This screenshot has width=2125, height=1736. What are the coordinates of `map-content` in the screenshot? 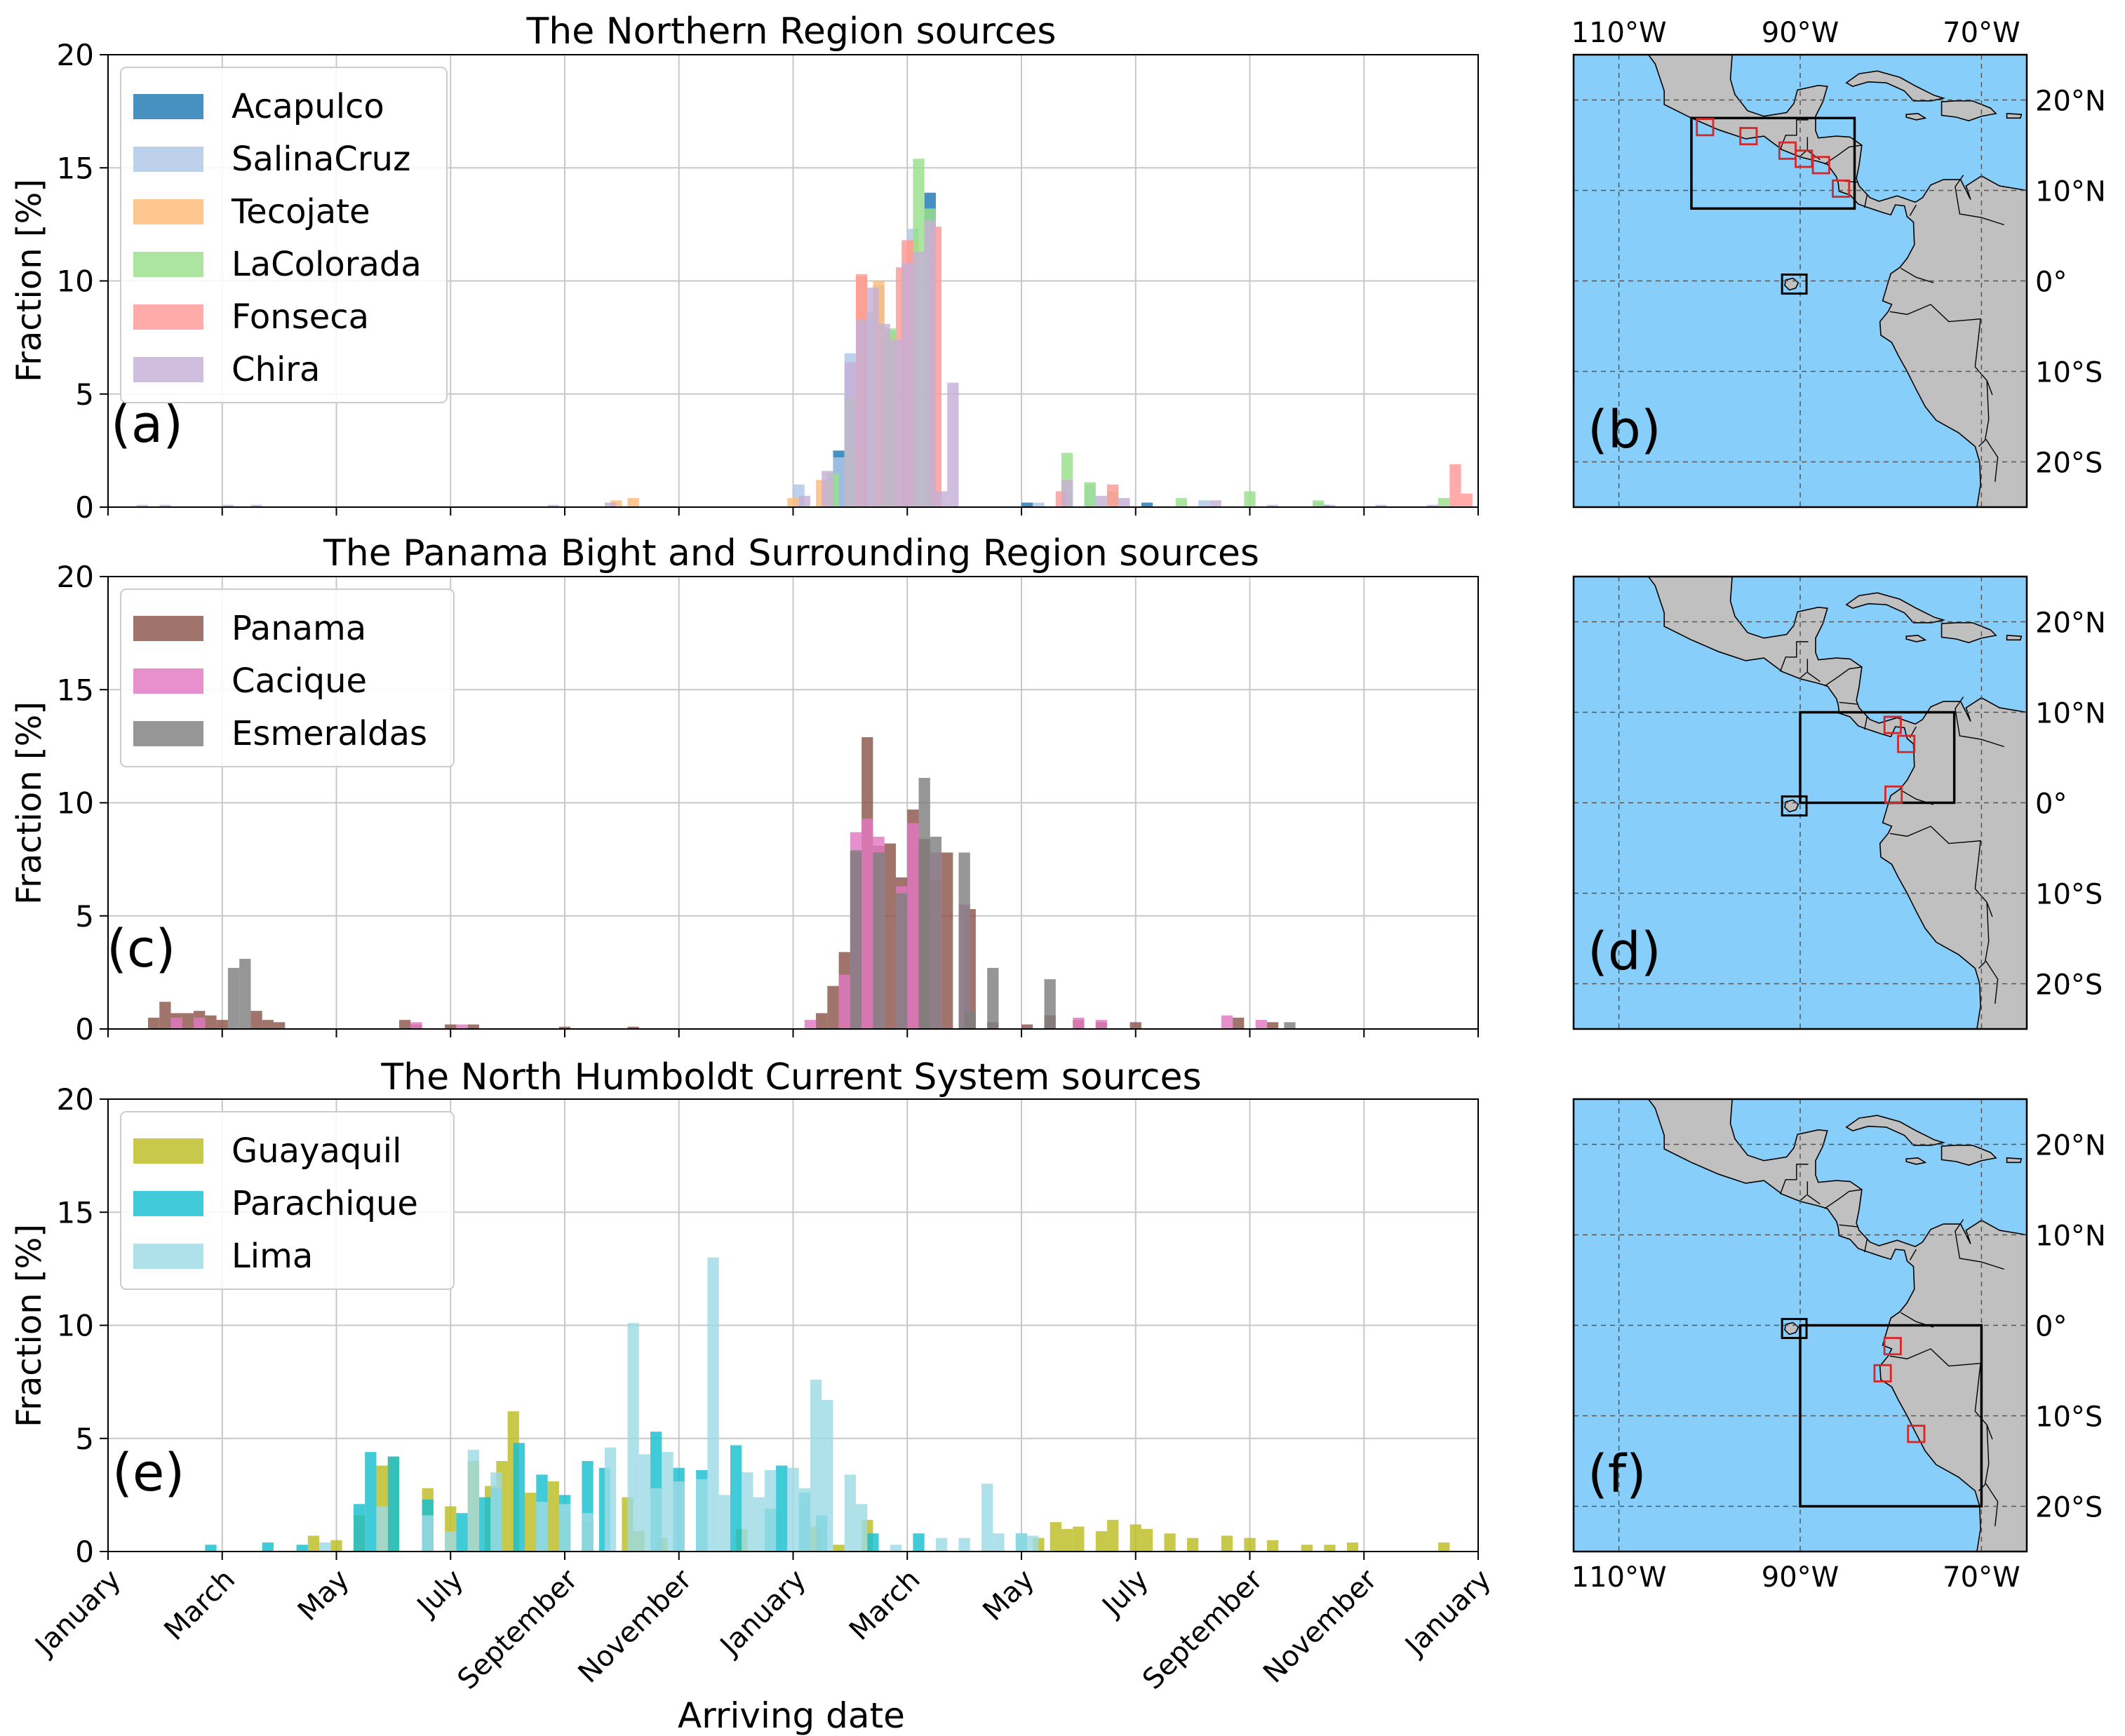 It's located at (1800, 281).